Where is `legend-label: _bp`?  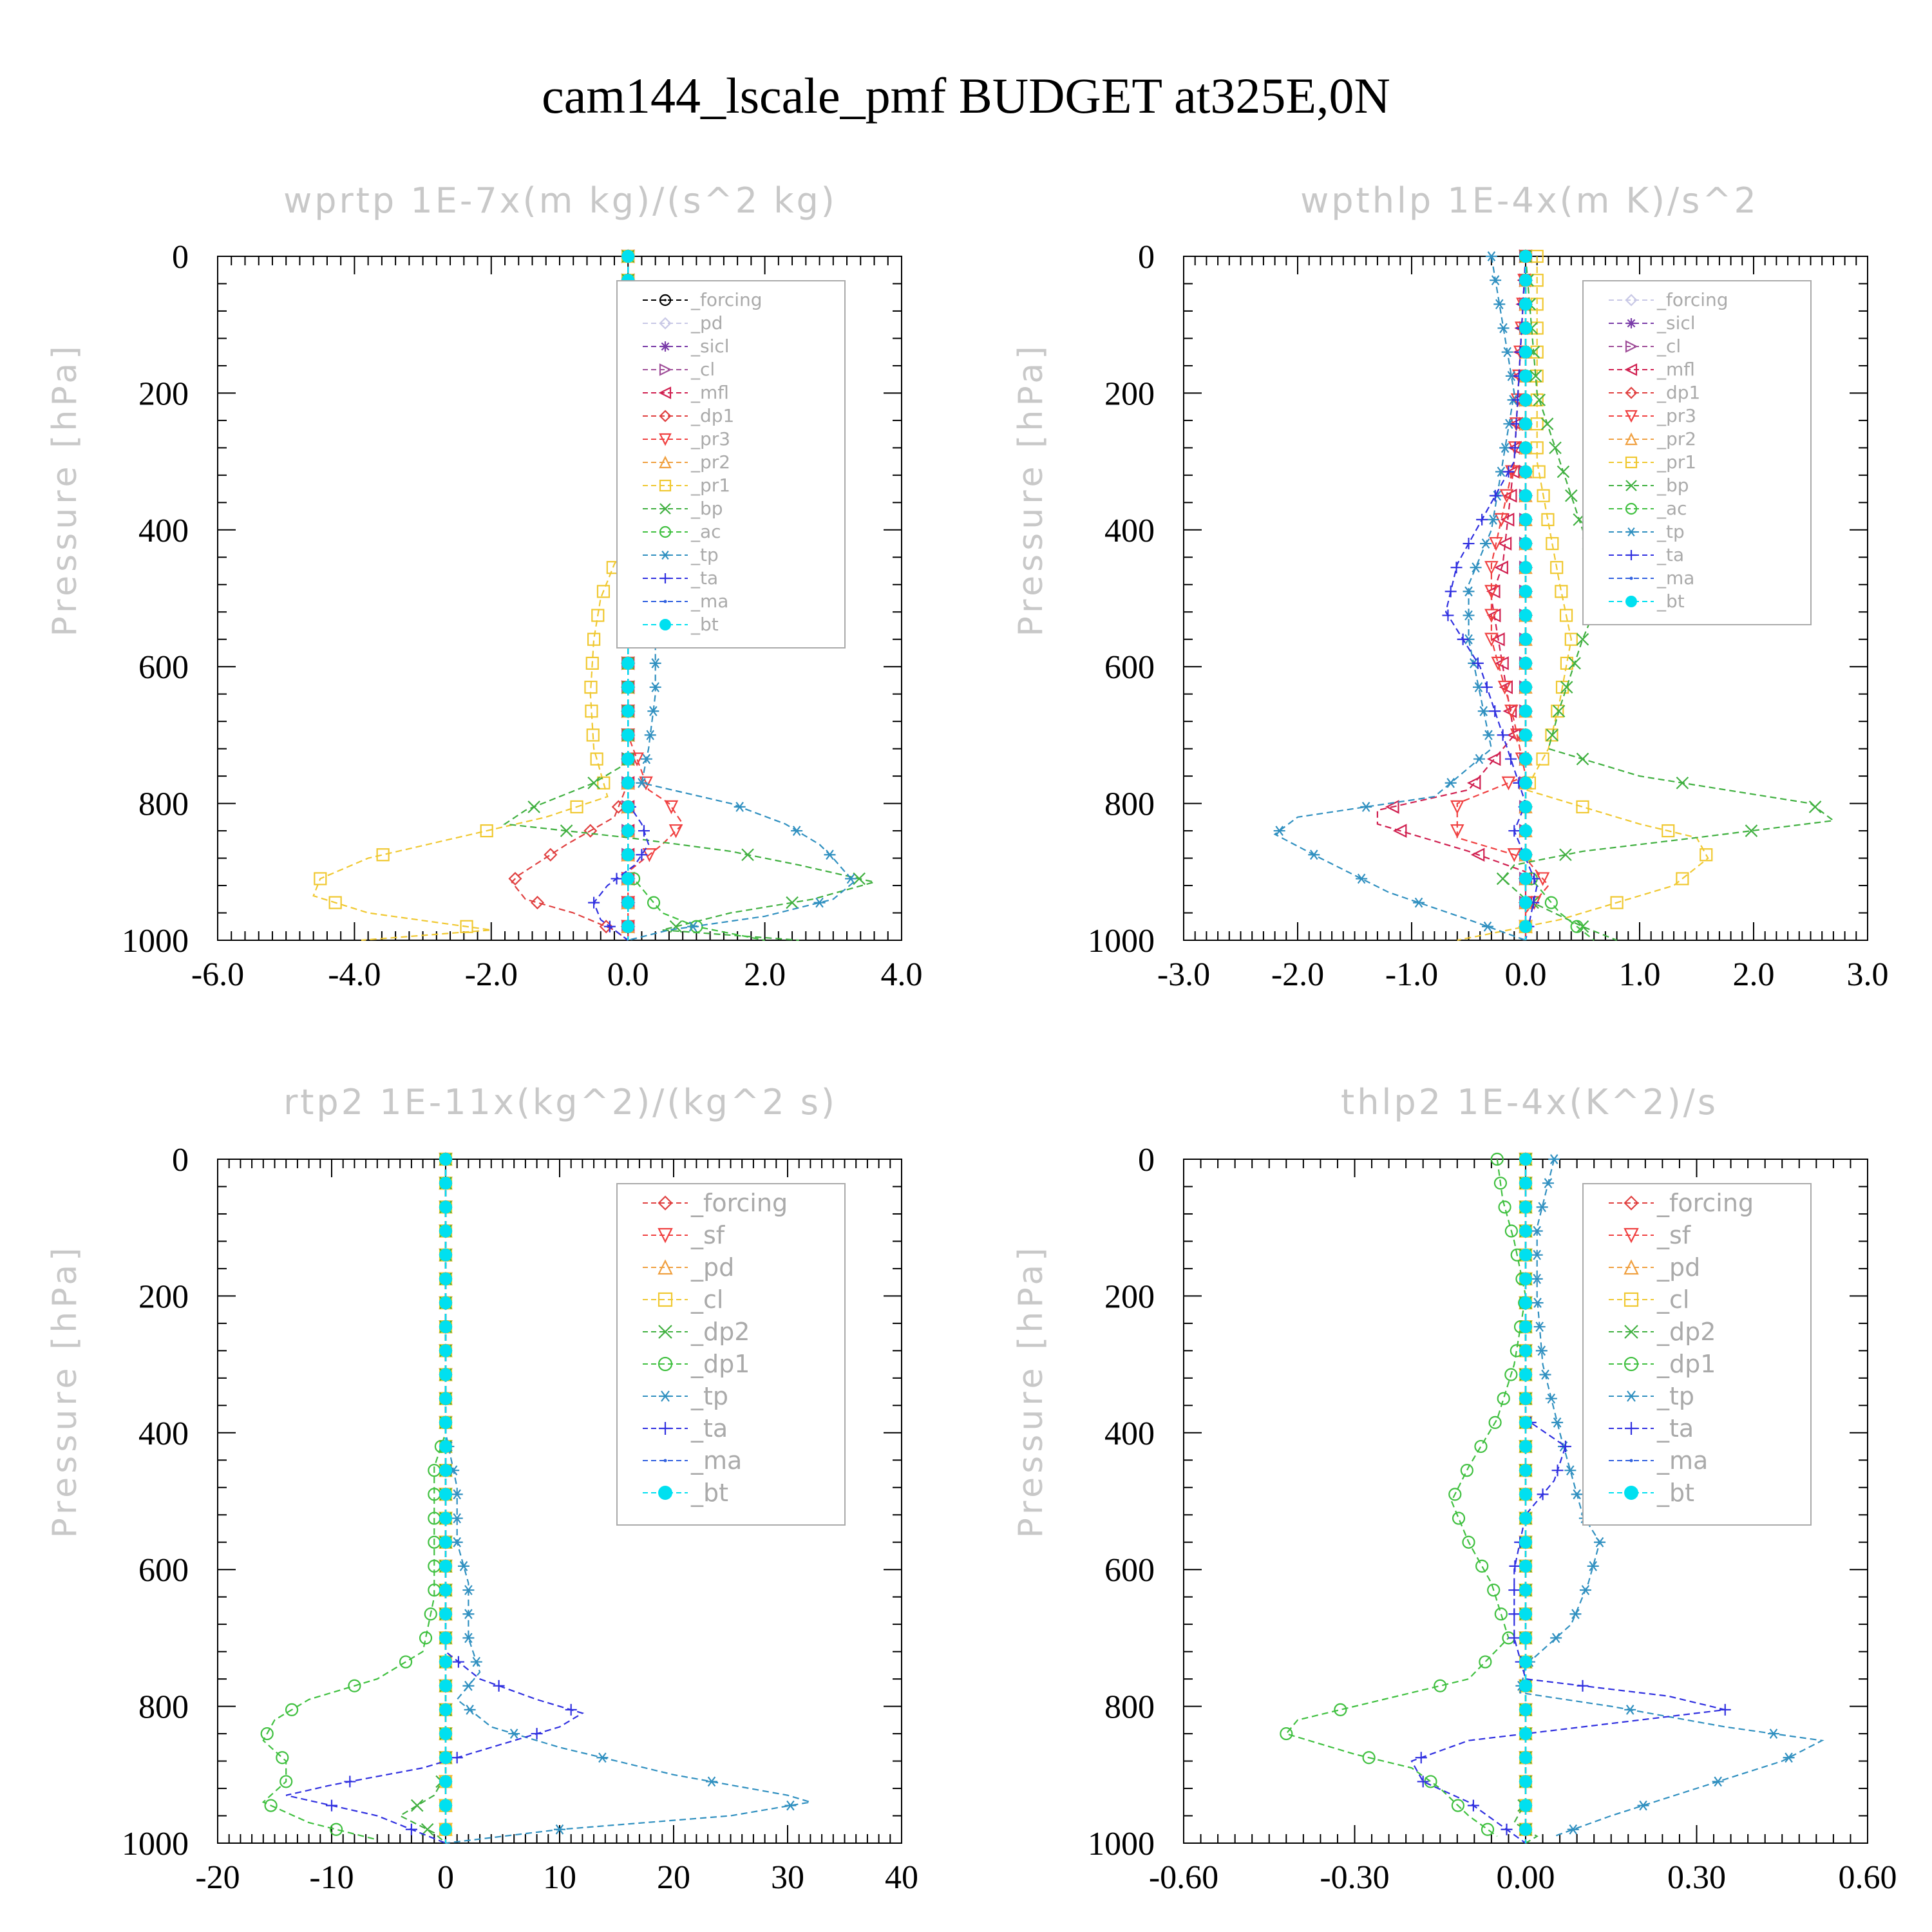 legend-label: _bp is located at coordinates (1673, 485).